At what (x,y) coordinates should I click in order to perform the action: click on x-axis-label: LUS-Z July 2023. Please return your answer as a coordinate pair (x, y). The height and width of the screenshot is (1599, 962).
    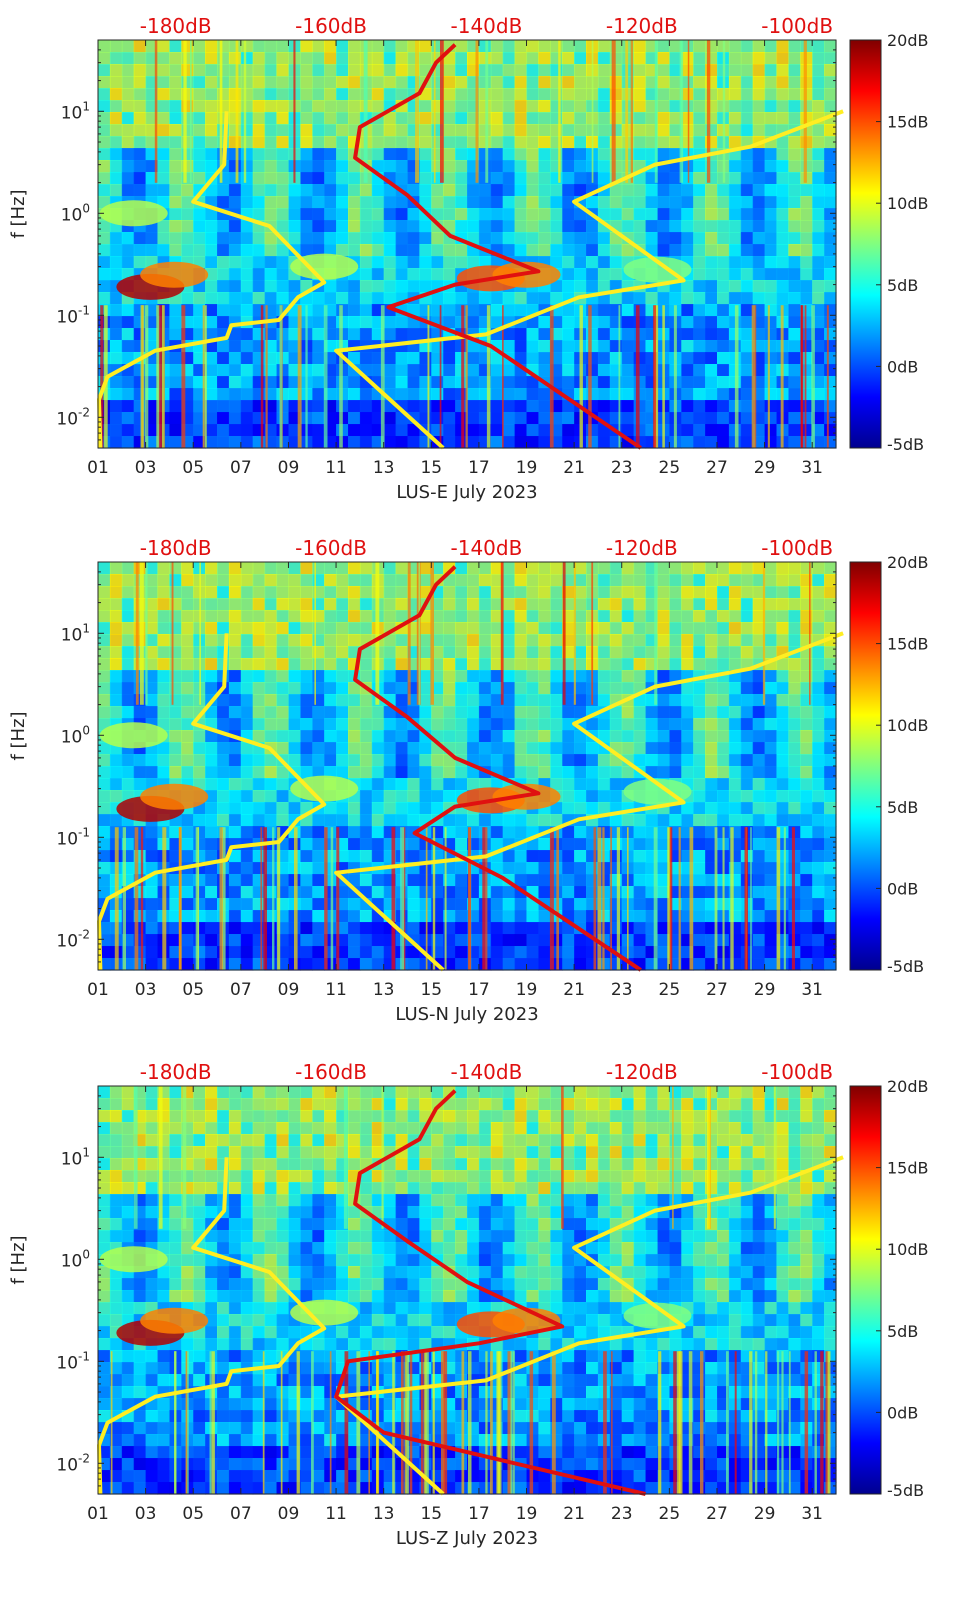
    Looking at the image, I should click on (467, 1538).